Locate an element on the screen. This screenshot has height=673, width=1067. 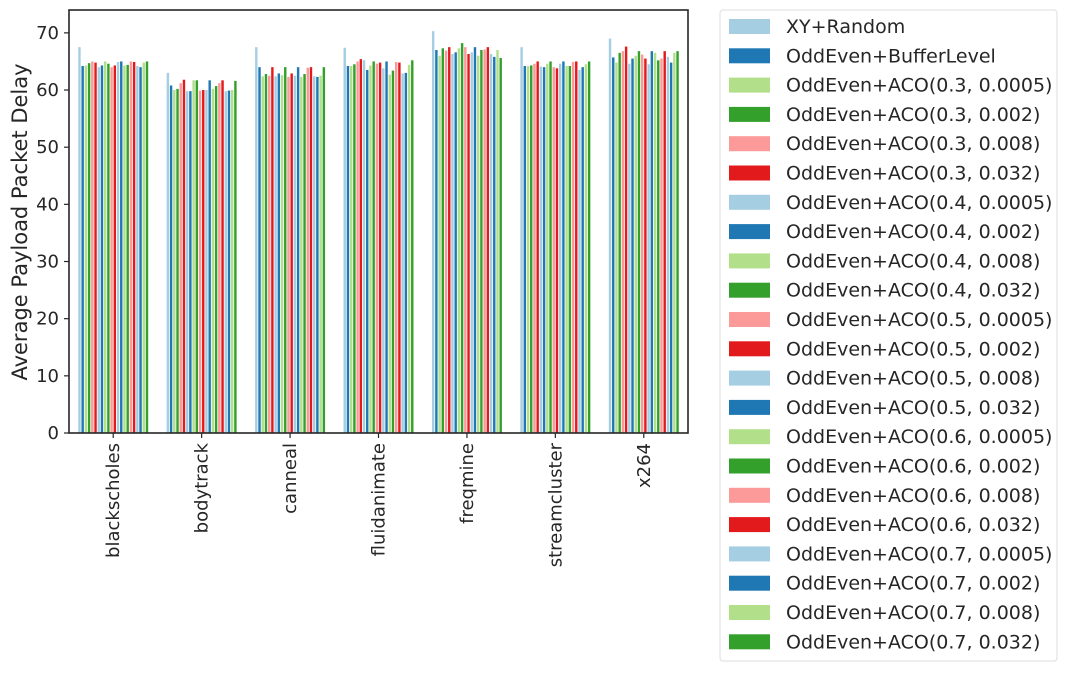
y-tick-label: 60 is located at coordinates (47, 90).